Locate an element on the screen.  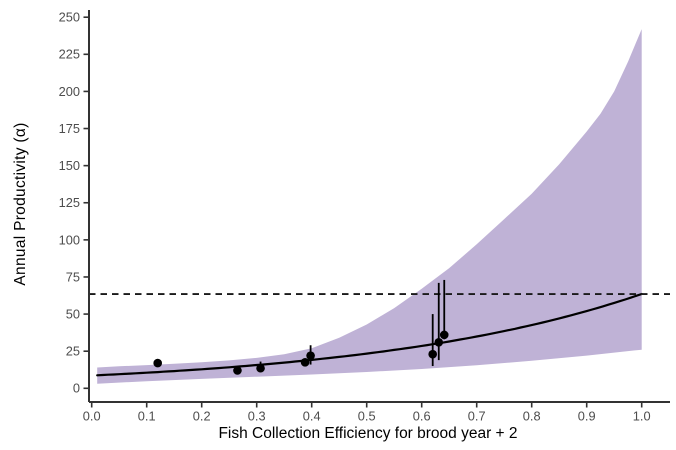
y-tick-label: 175 is located at coordinates (69, 128).